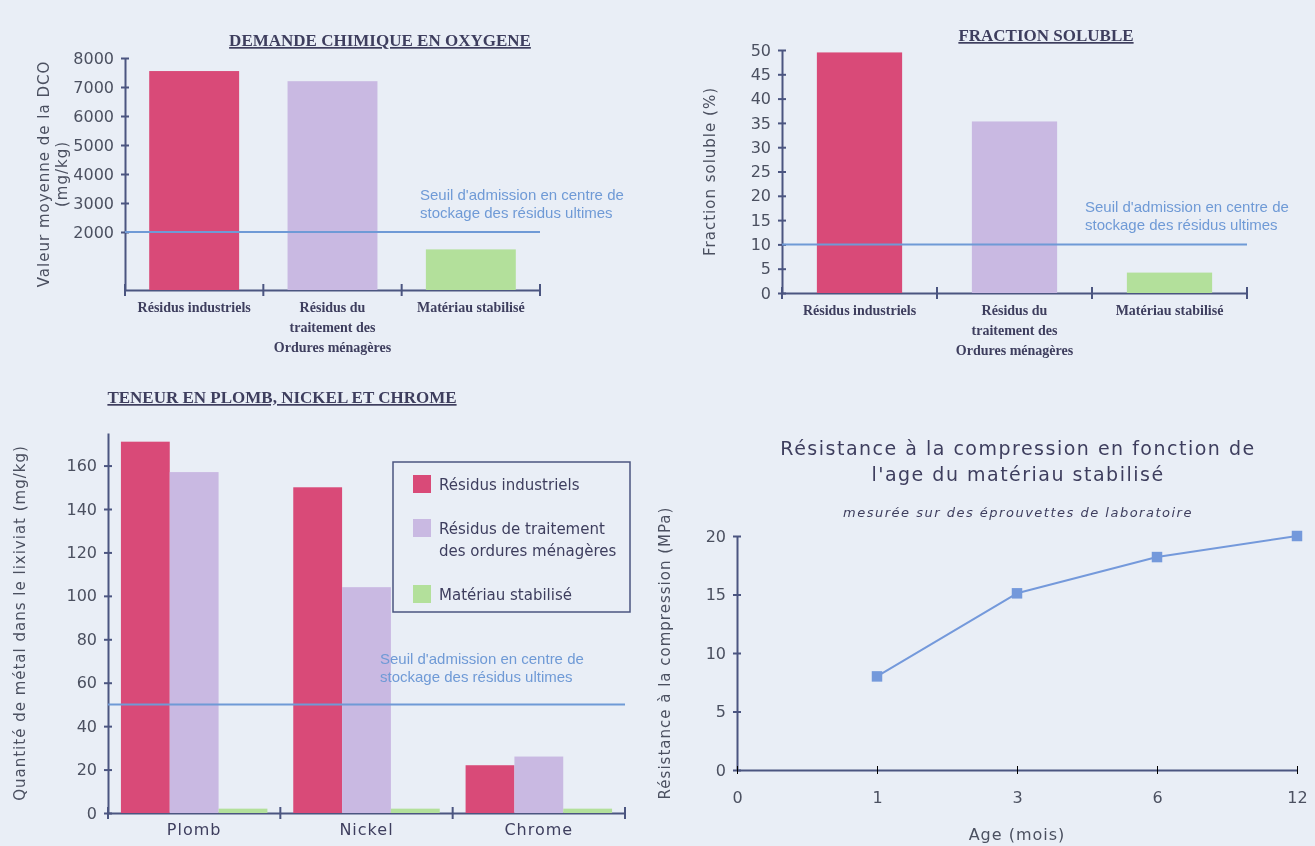  I want to click on y-tick-label: 50, so click(760, 50).